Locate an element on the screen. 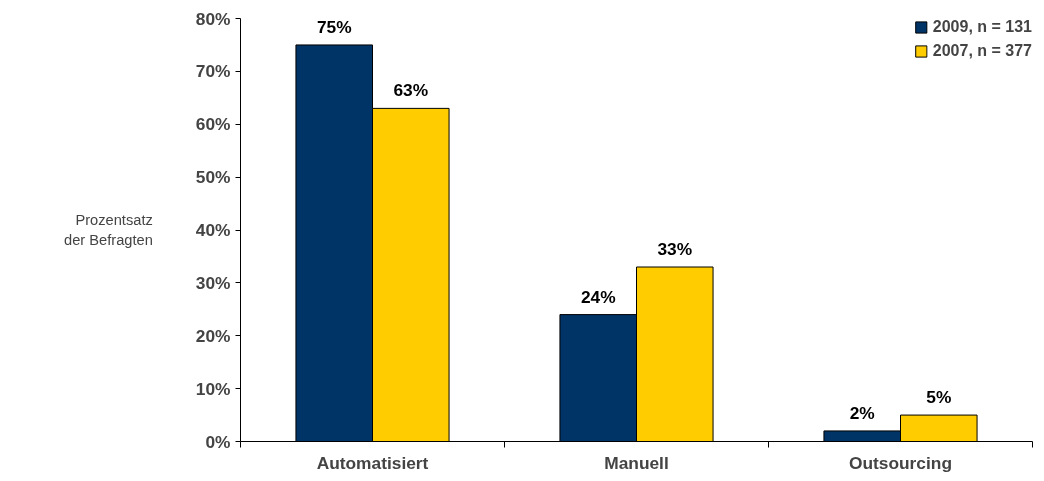  y-tick-label: 20% is located at coordinates (213, 335).